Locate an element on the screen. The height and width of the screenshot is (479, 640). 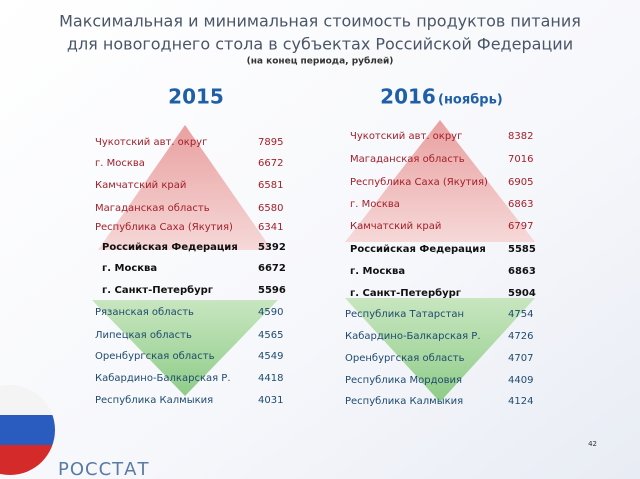
year-note: (ноябрь) is located at coordinates (470, 100).